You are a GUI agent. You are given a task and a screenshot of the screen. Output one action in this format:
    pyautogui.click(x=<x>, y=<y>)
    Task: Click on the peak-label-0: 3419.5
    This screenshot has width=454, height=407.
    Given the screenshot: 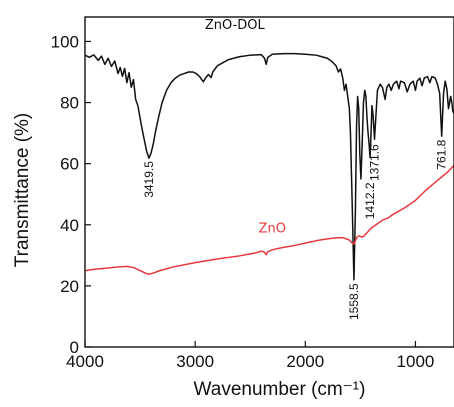 What is the action you would take?
    pyautogui.click(x=149, y=179)
    